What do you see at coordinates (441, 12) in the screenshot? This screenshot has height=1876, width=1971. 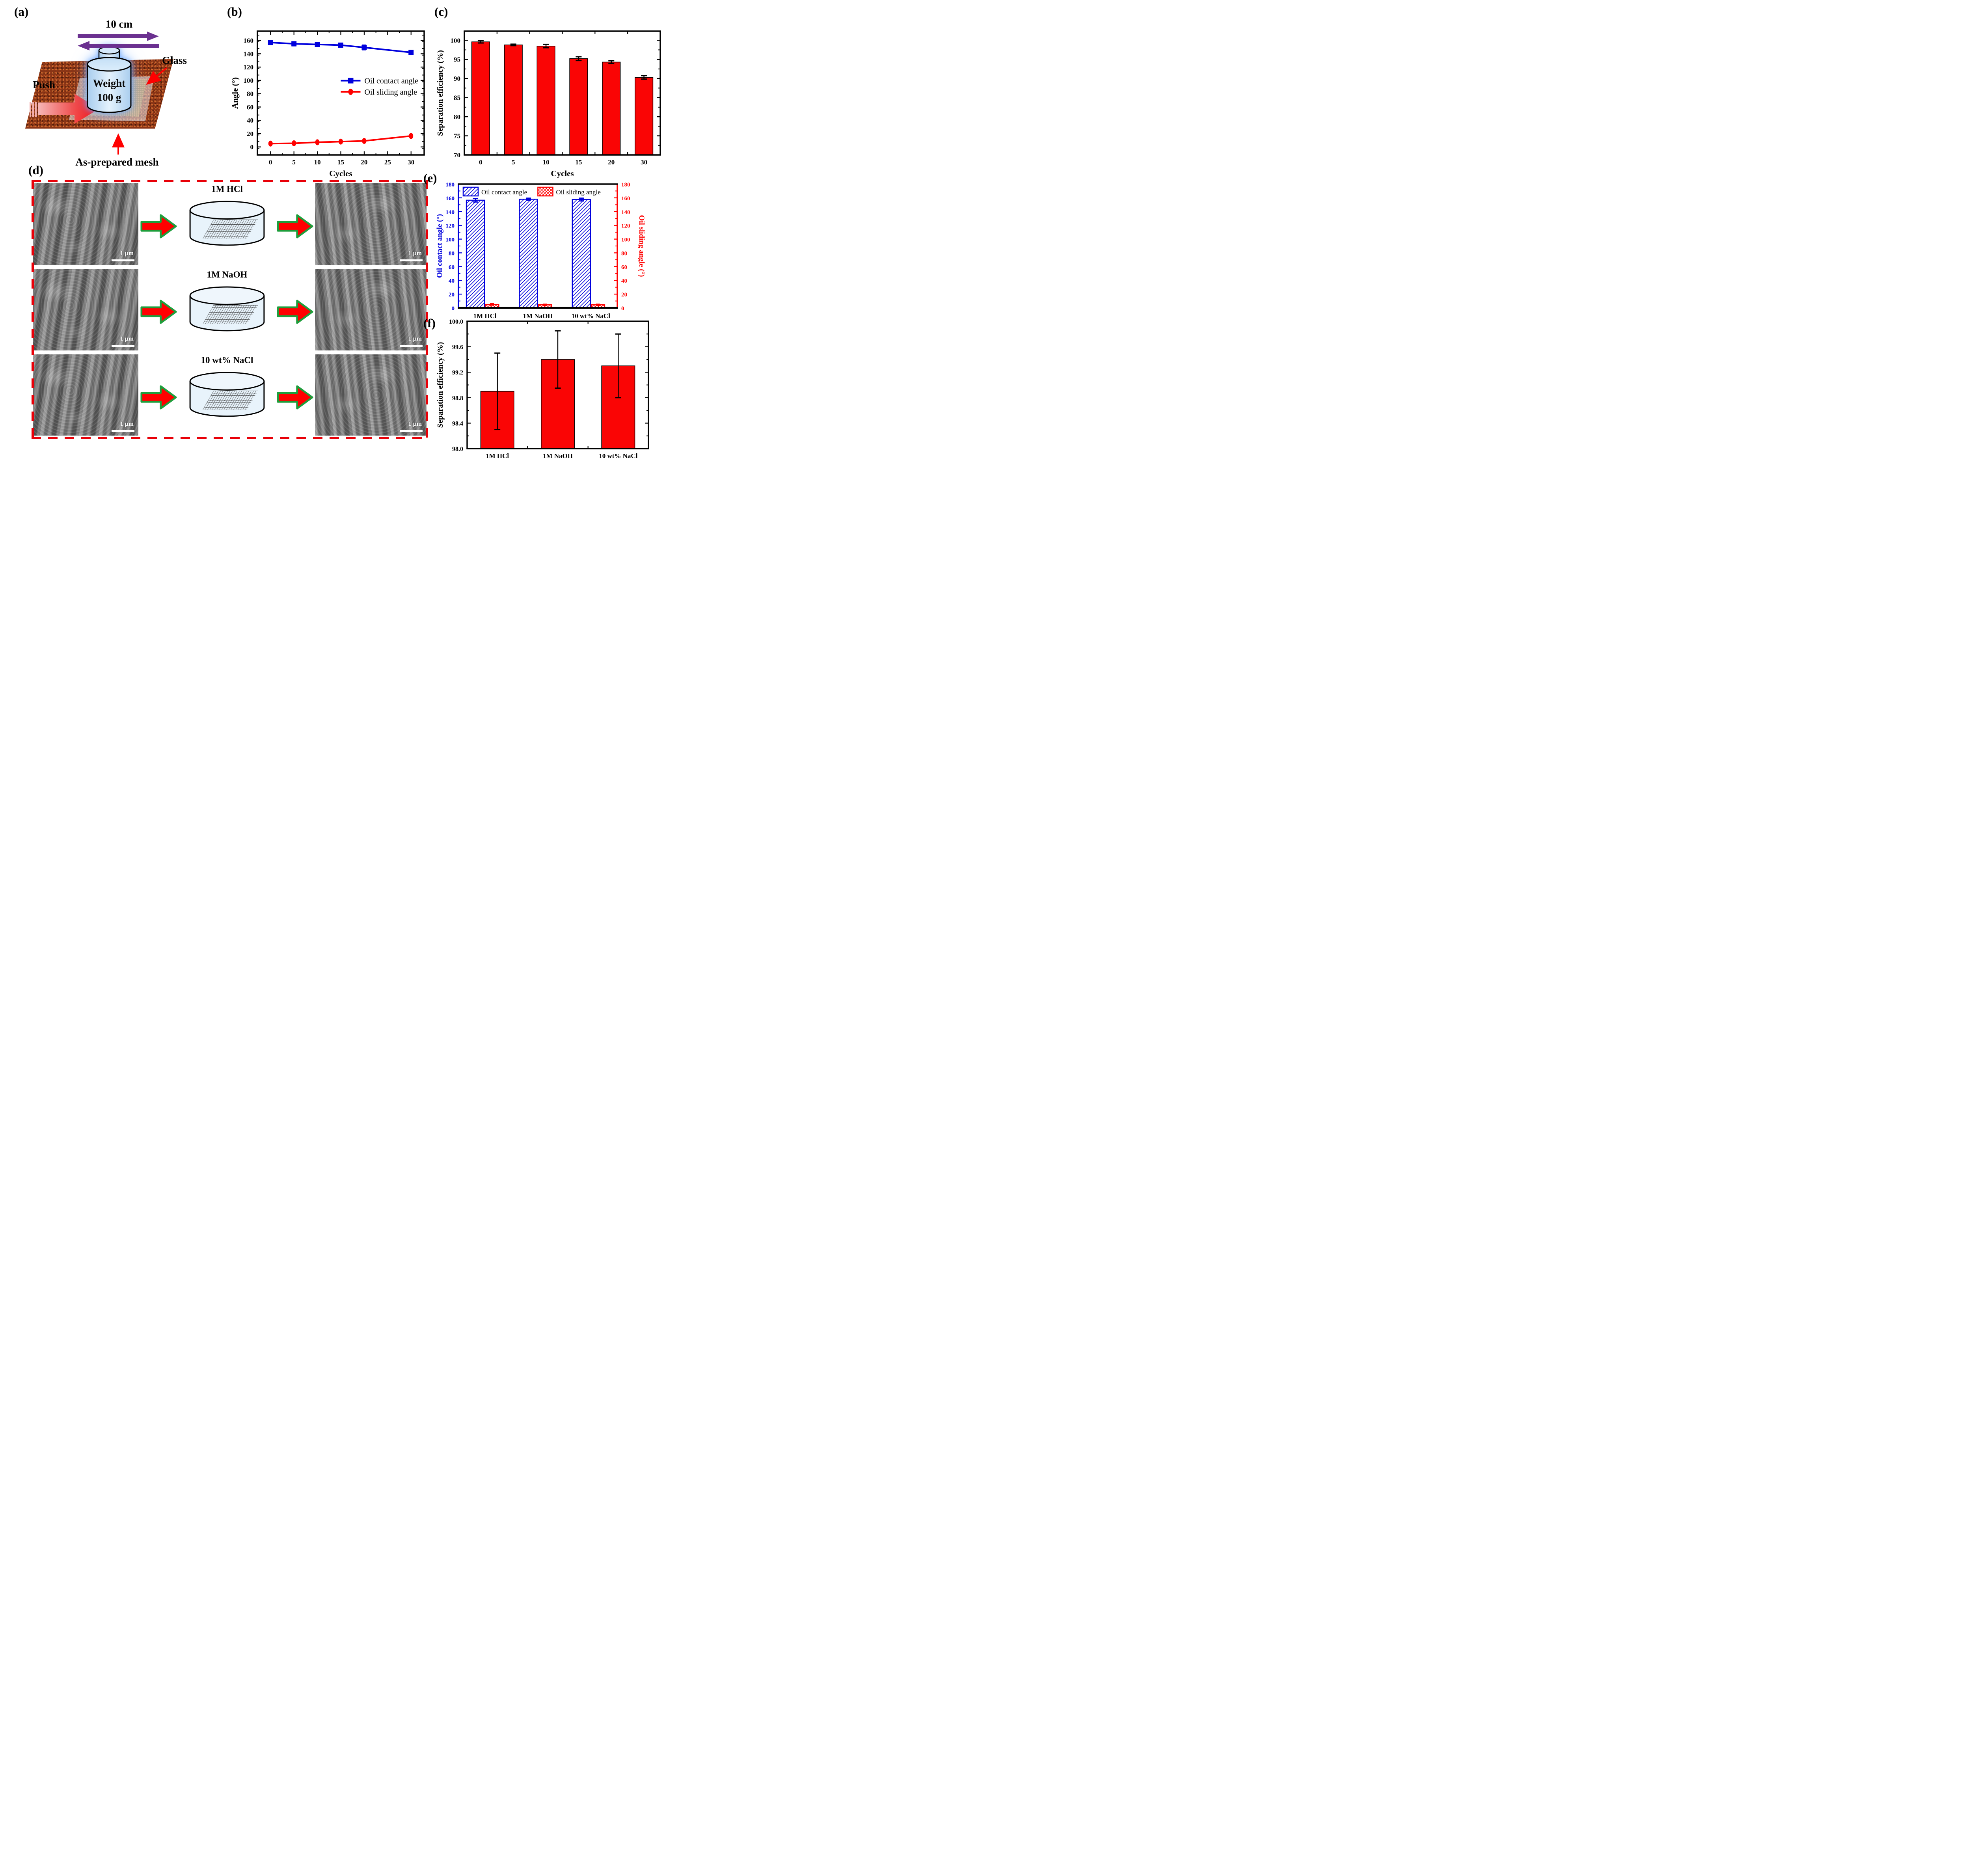 I see `panel-letter-c: (c)` at bounding box center [441, 12].